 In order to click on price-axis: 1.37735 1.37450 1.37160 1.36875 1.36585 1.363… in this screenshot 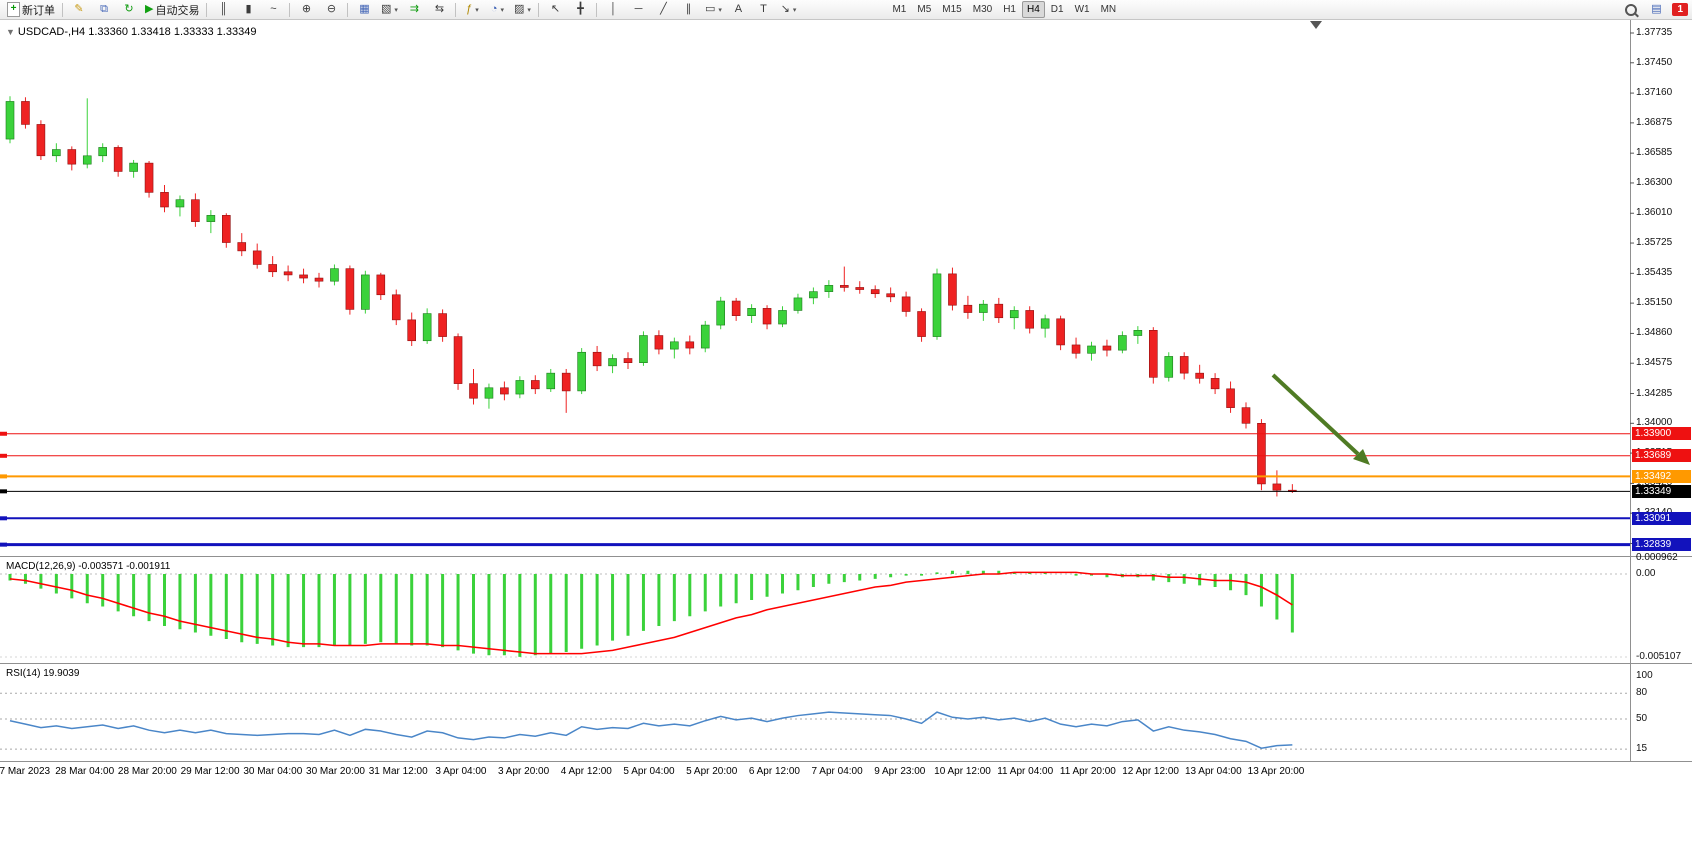, I will do `click(1661, 401)`.